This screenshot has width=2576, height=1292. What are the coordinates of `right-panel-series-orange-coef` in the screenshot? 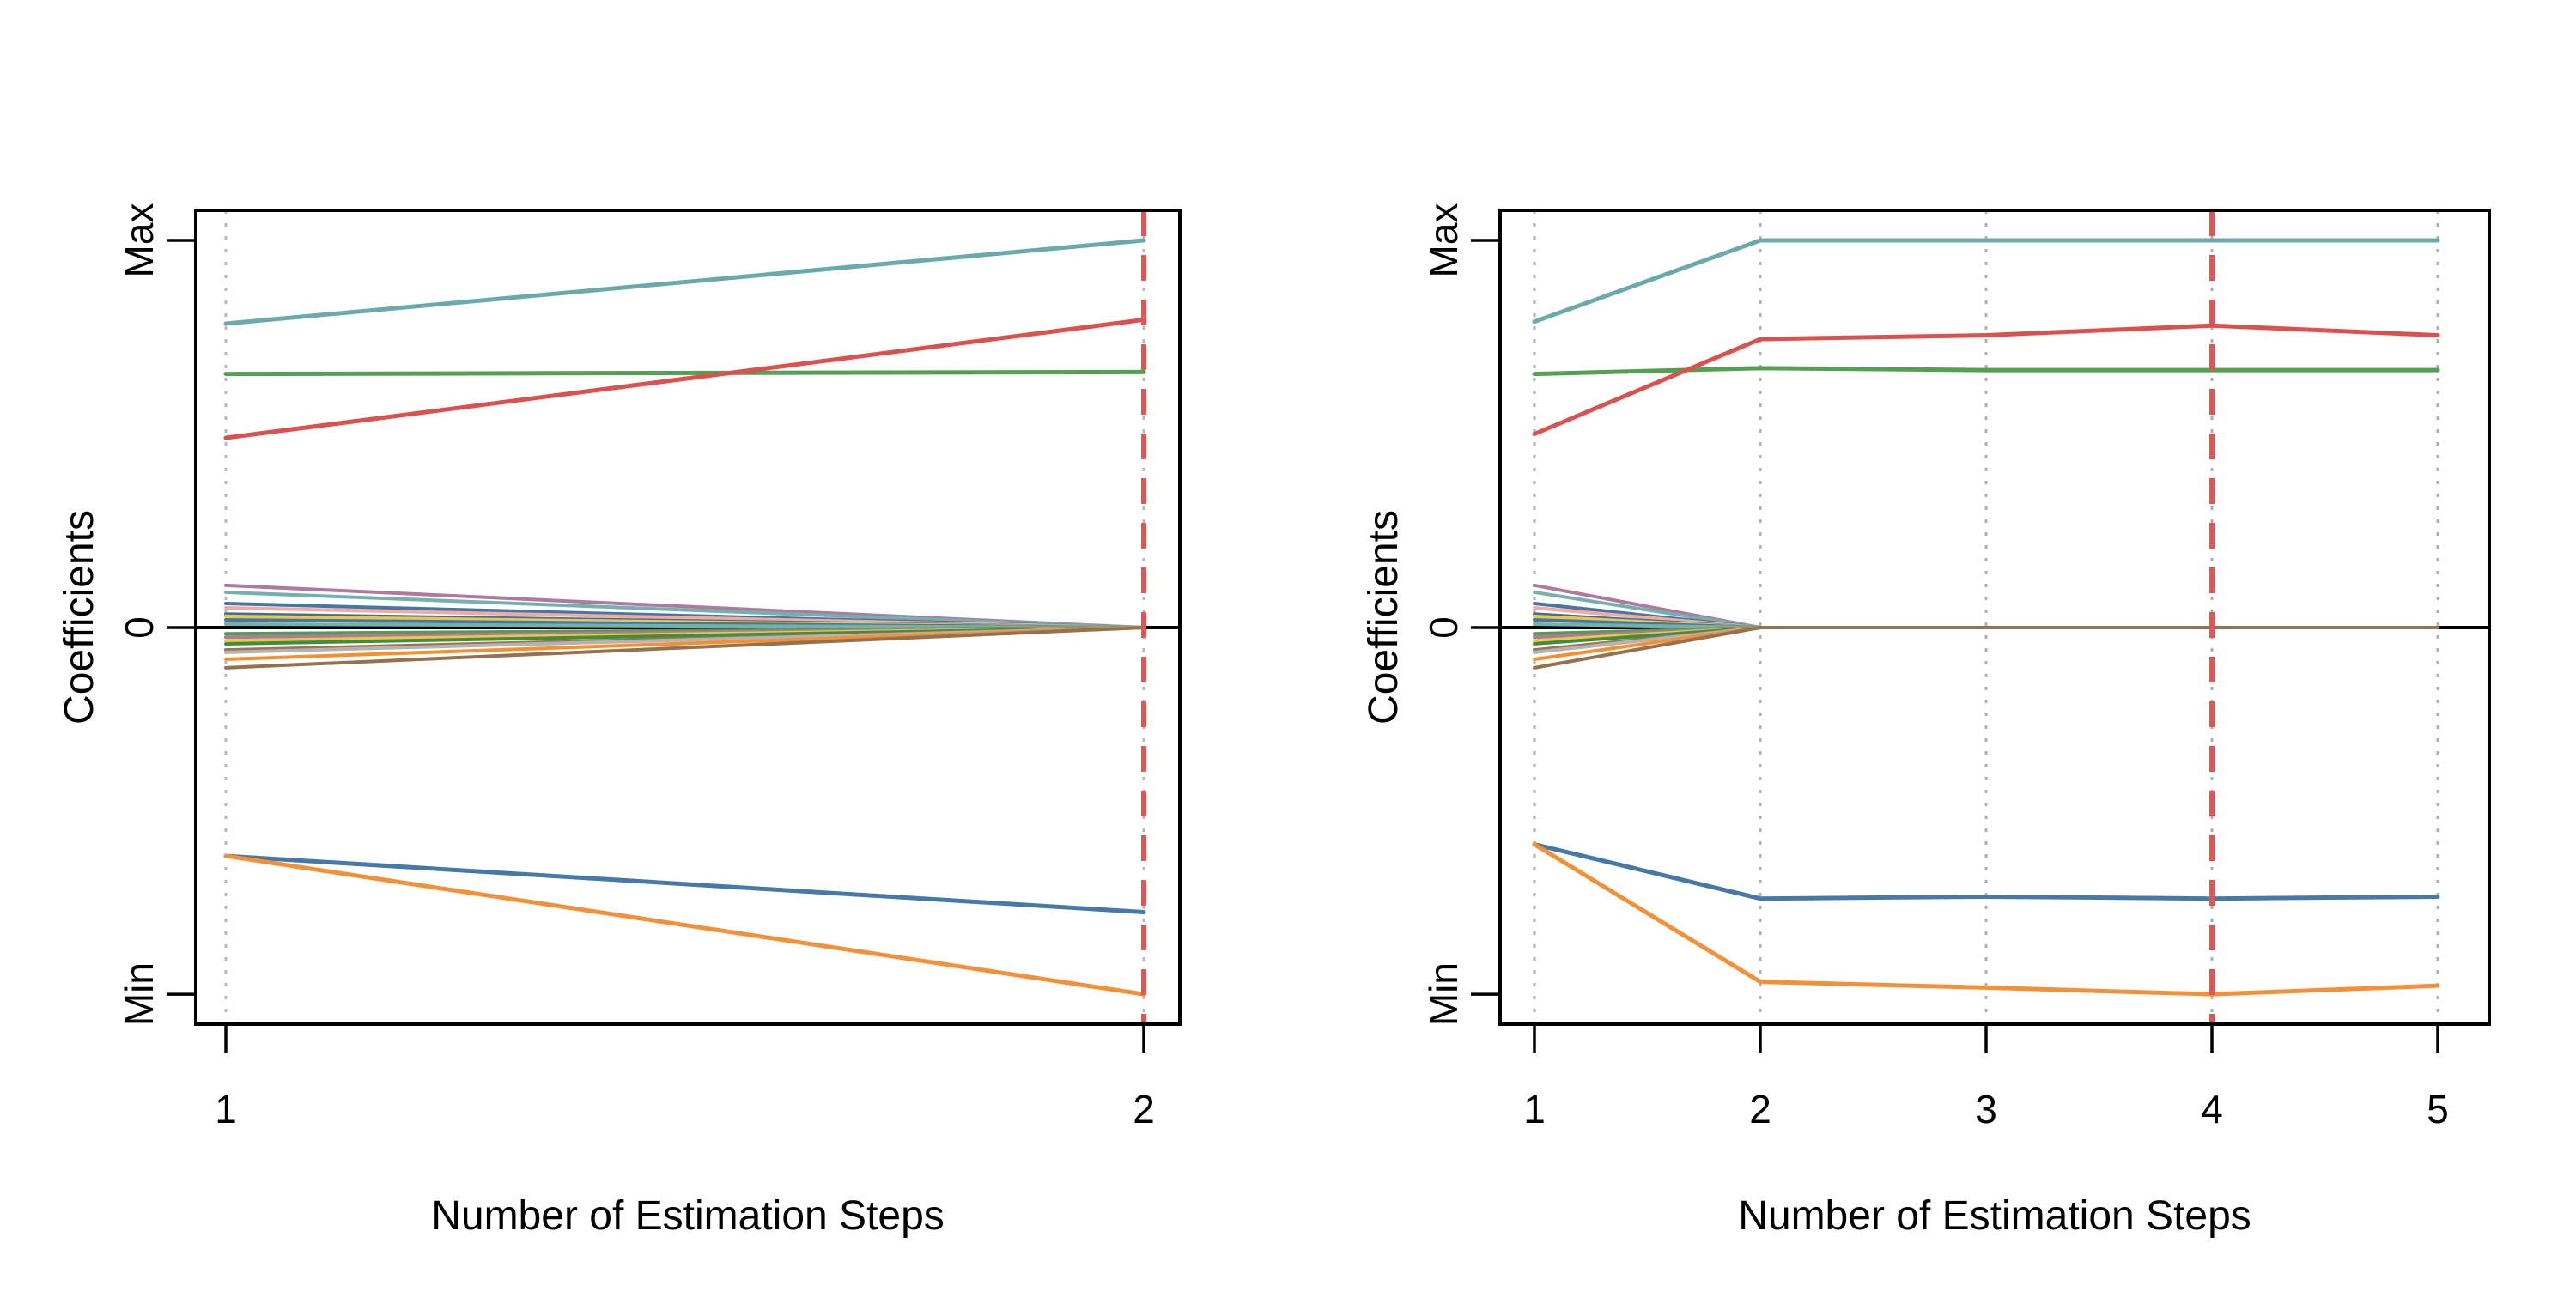 It's located at (1986, 919).